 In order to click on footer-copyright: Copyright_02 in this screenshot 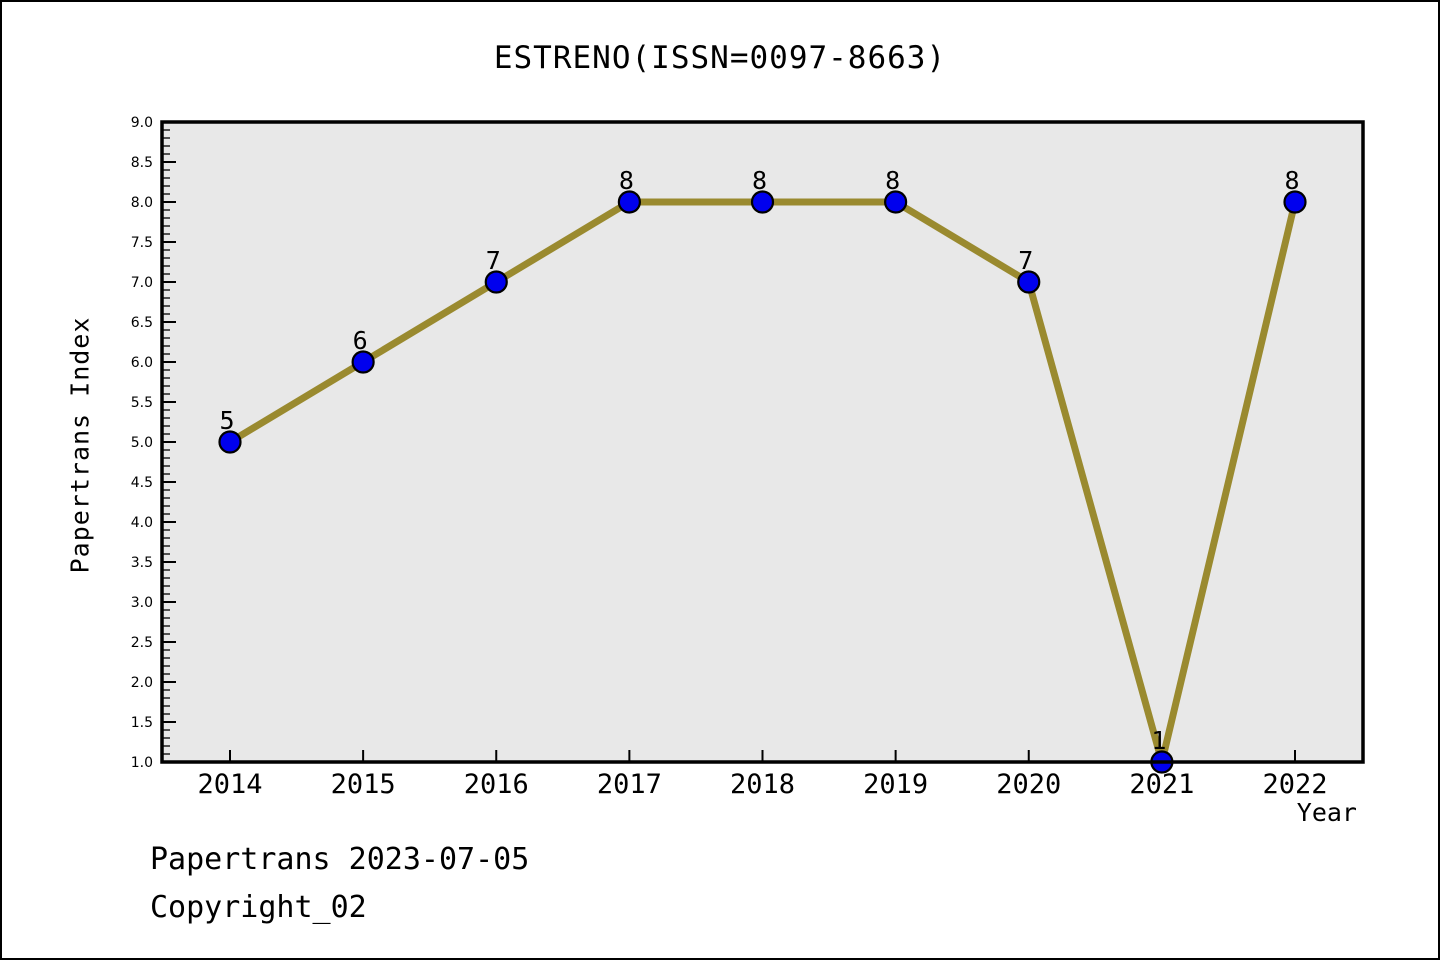, I will do `click(258, 907)`.